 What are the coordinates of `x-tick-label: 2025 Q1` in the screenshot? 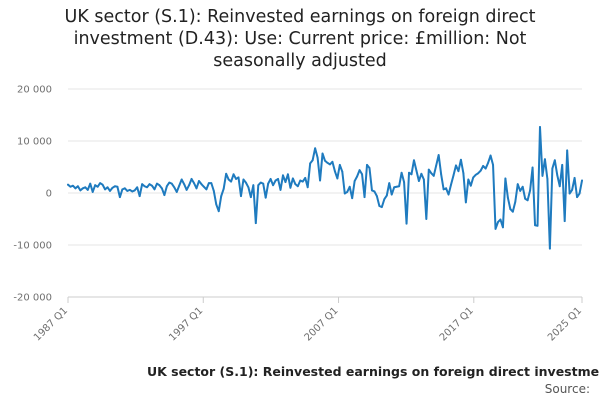 It's located at (565, 324).